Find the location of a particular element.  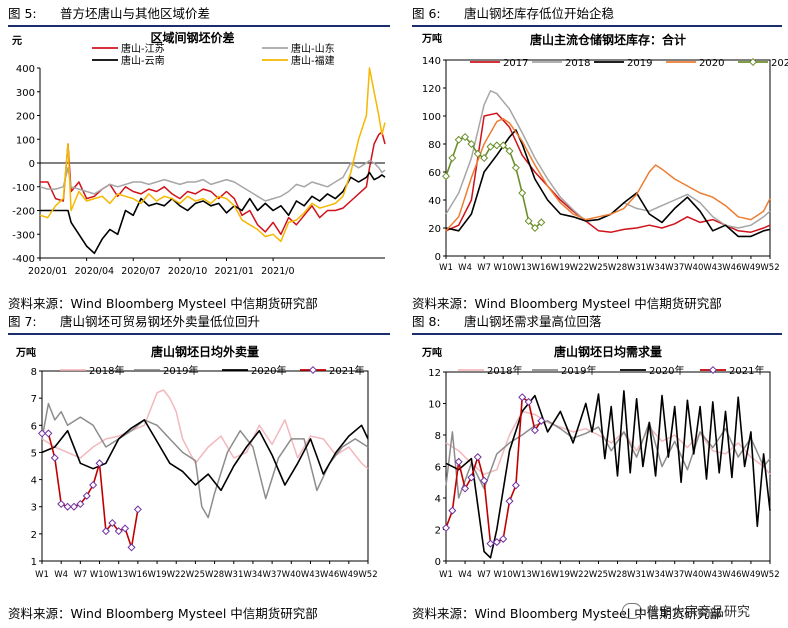

y-tick-label: -400 is located at coordinates (23, 259).